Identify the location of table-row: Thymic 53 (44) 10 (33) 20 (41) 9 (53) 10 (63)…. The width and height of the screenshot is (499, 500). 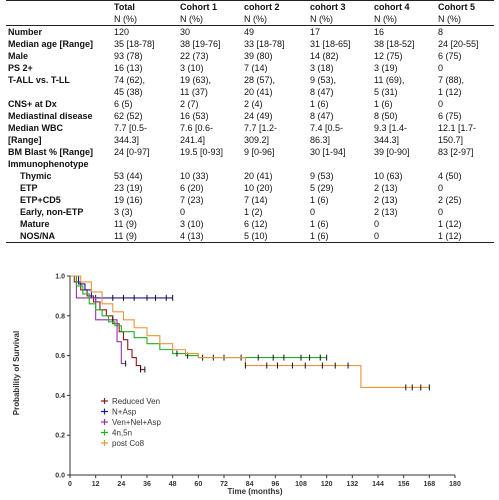
(250, 176).